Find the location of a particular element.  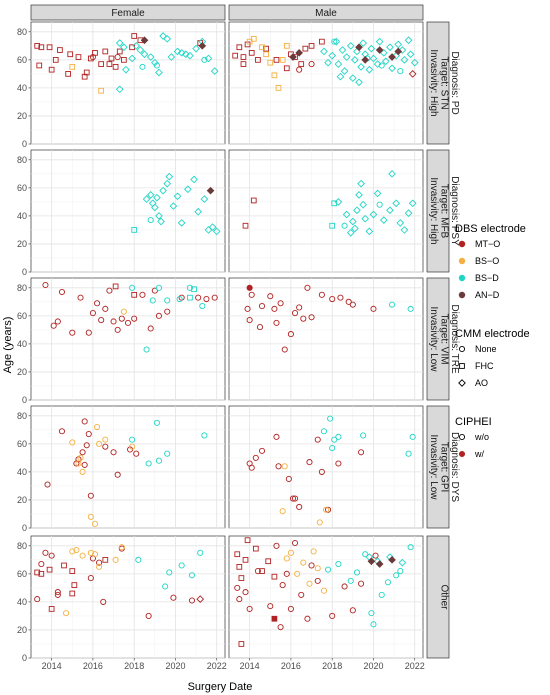

x-tick-label: 2020 is located at coordinates (373, 666).